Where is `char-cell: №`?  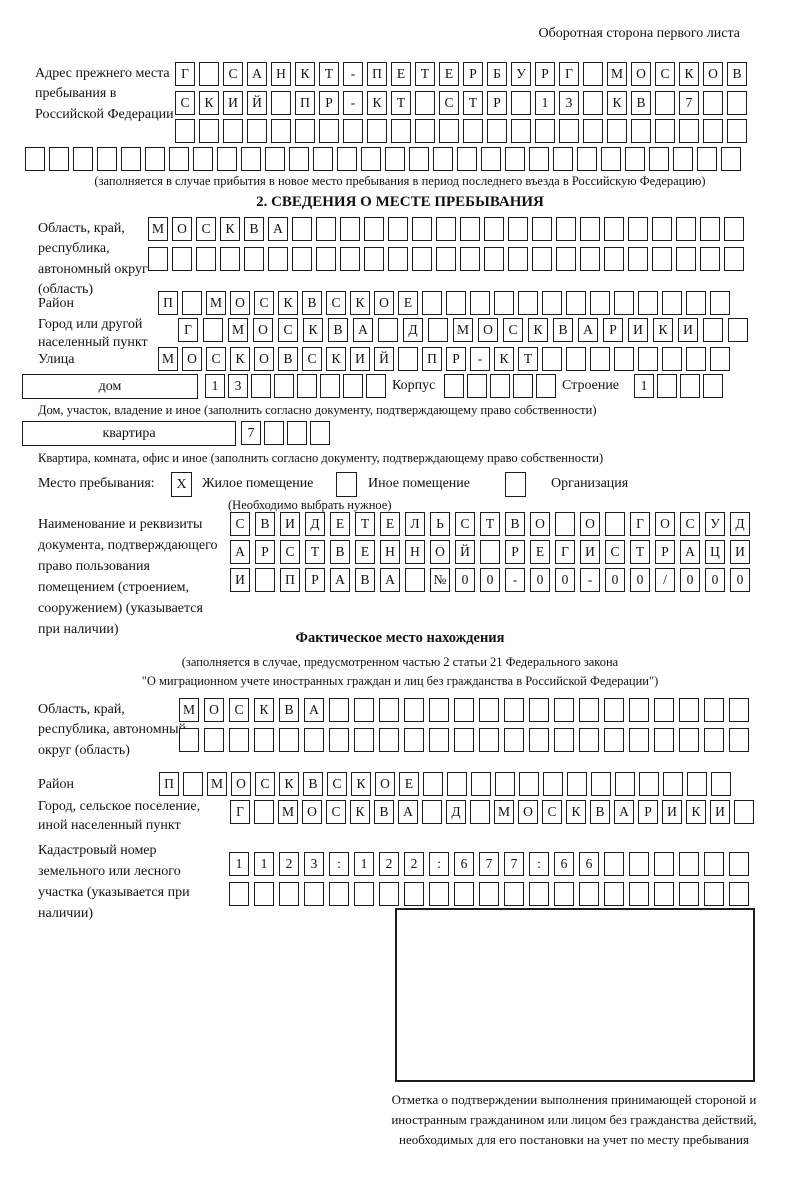 char-cell: № is located at coordinates (440, 580).